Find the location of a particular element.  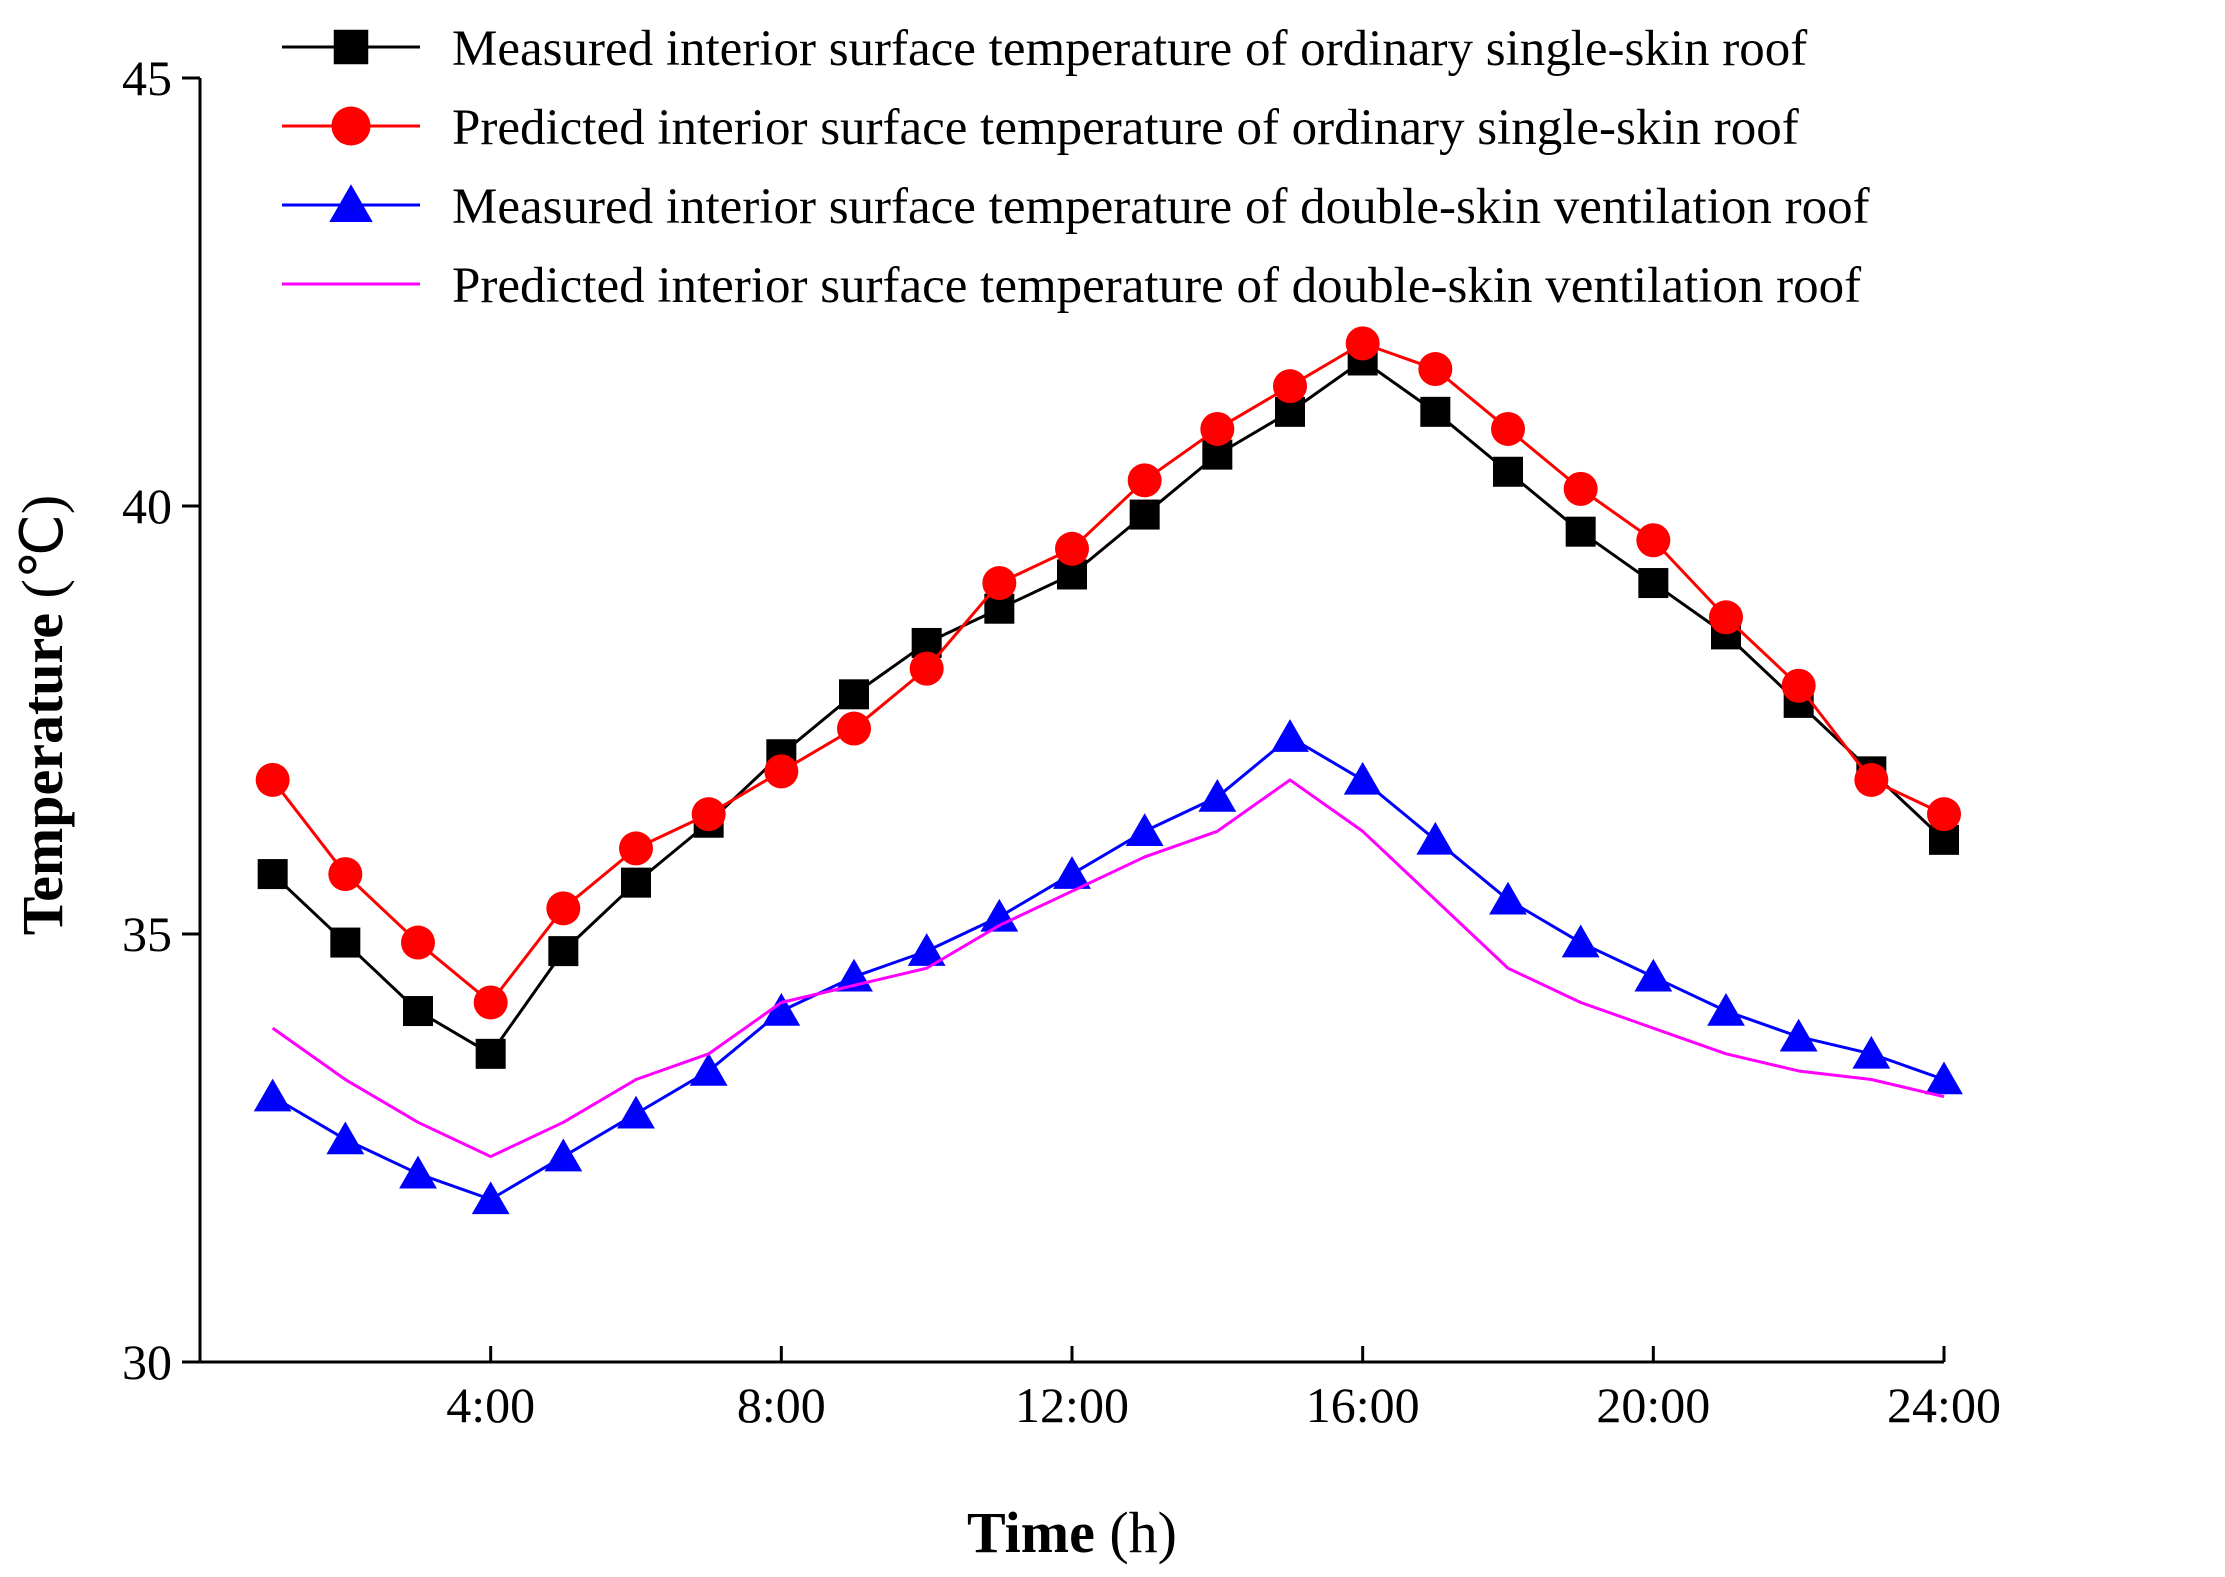

x-ticks: 4:00 8:00 12:00 16:00 20:00 24:00 is located at coordinates (1223, 1389).